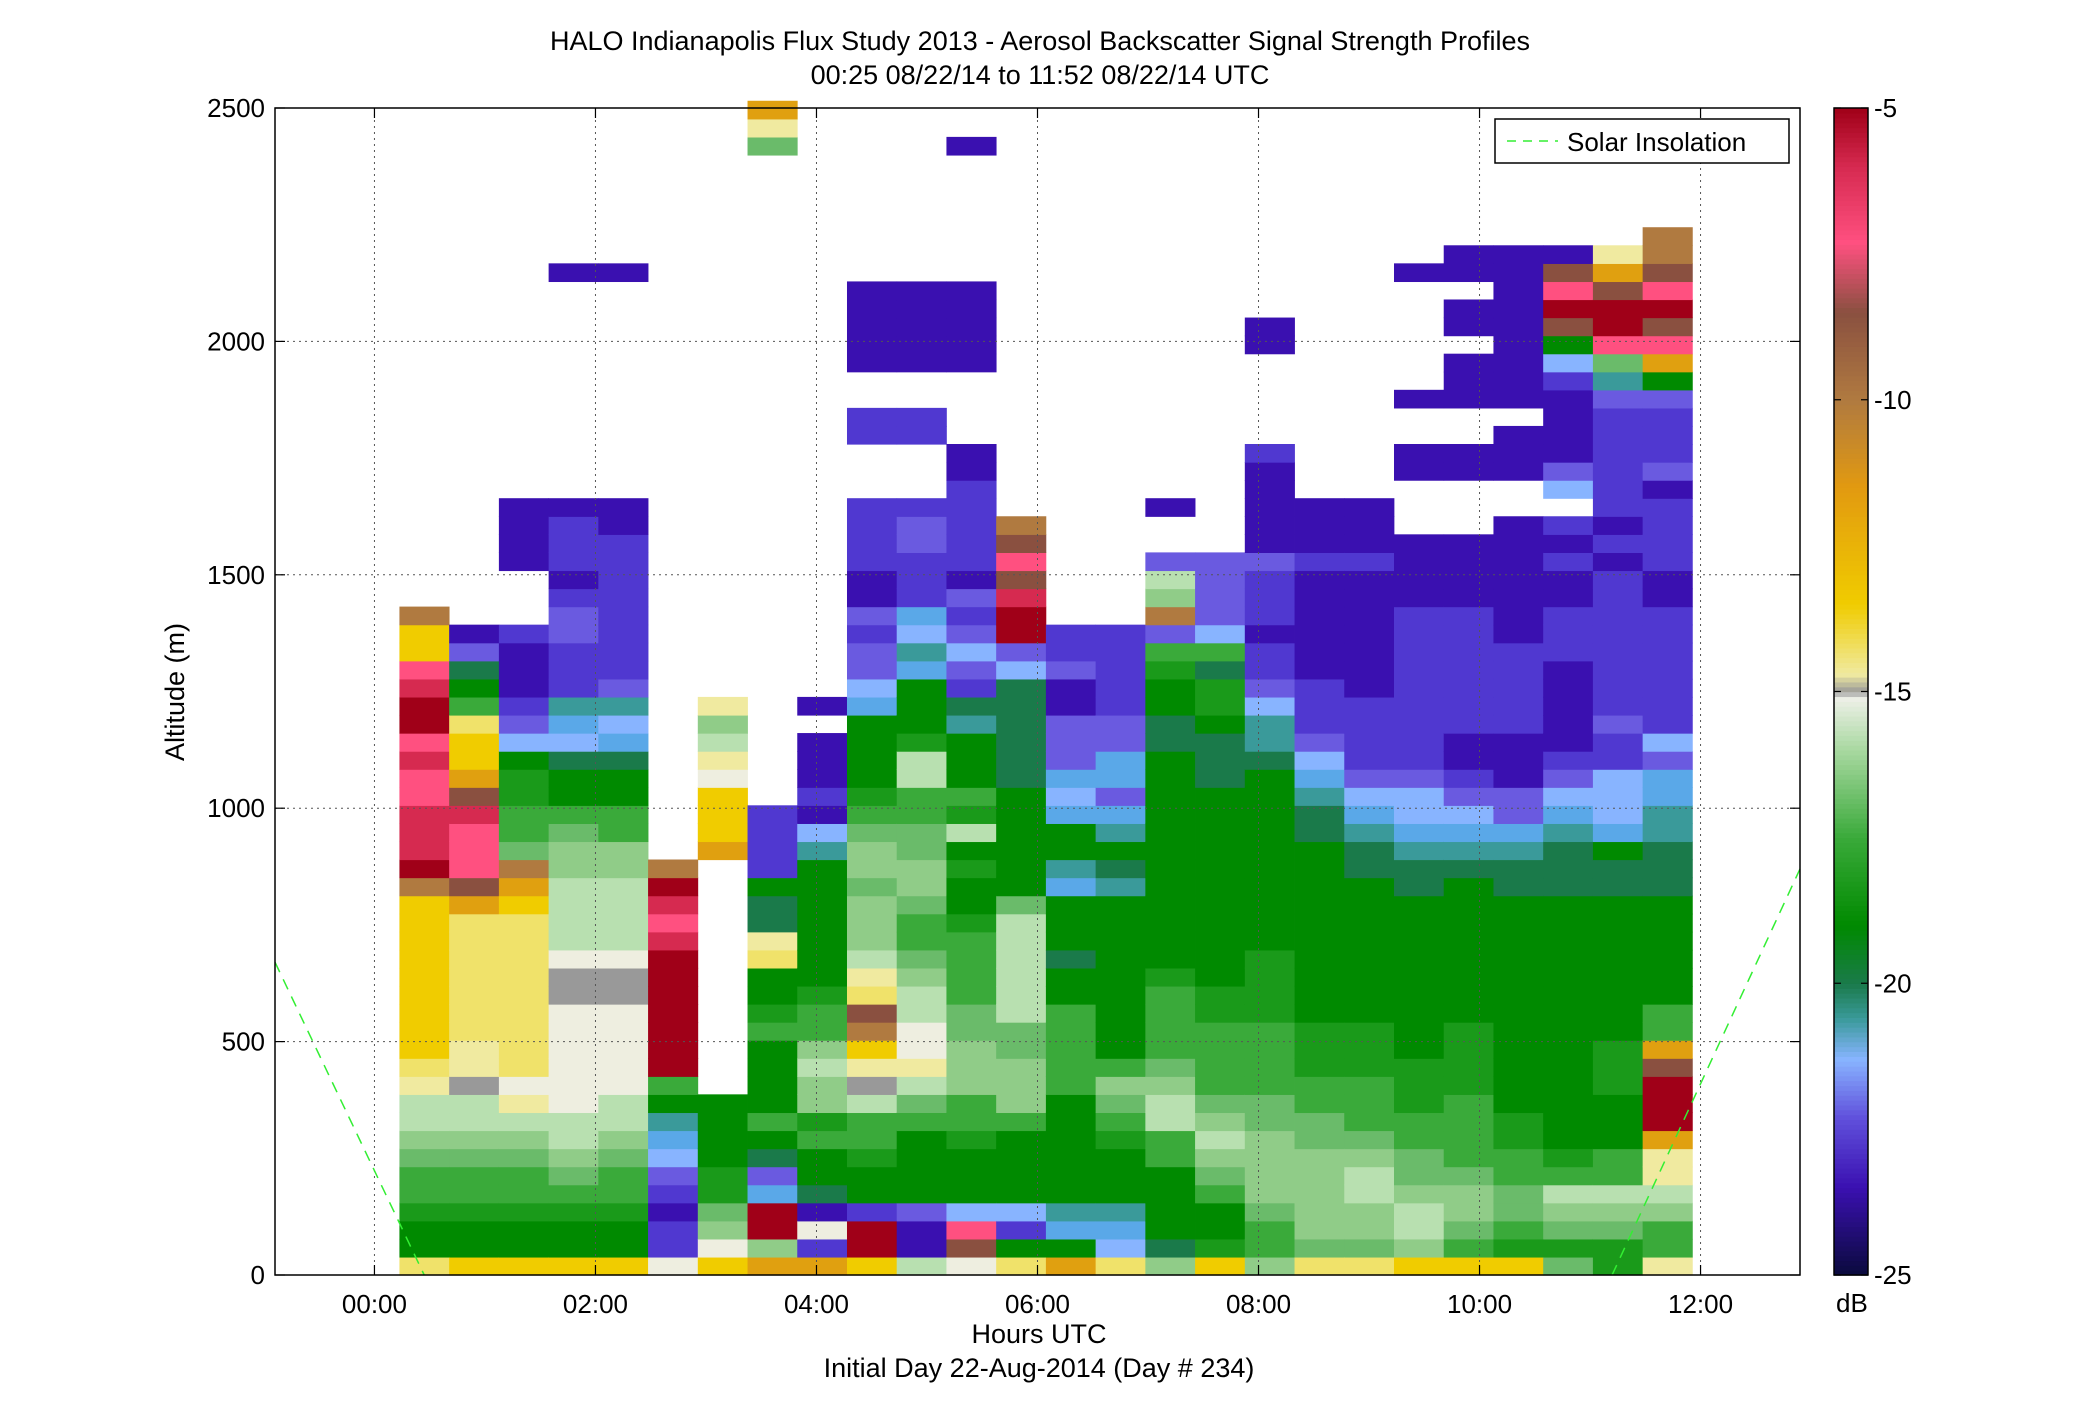  What do you see at coordinates (236, 108) in the screenshot?
I see `y-tick-label: 2500` at bounding box center [236, 108].